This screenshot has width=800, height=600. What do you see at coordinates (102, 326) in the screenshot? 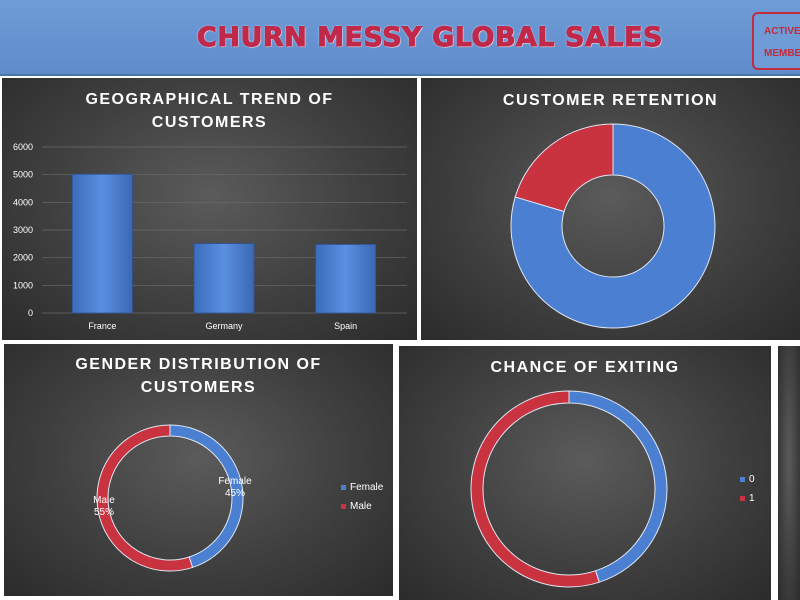
I see `x-tick-label: France` at bounding box center [102, 326].